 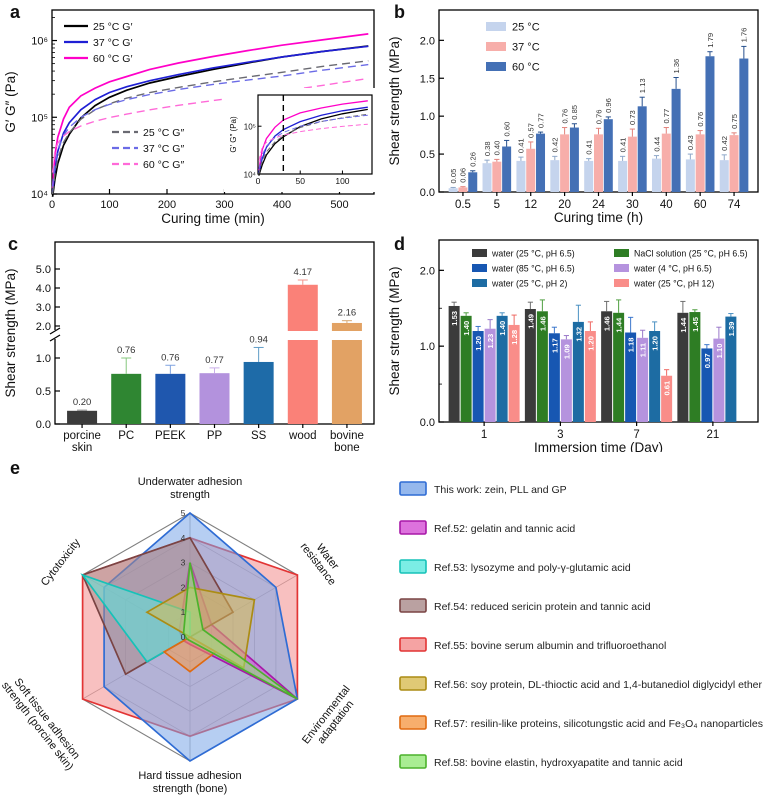 I want to click on svg-text: bone, so click(x=347, y=447).